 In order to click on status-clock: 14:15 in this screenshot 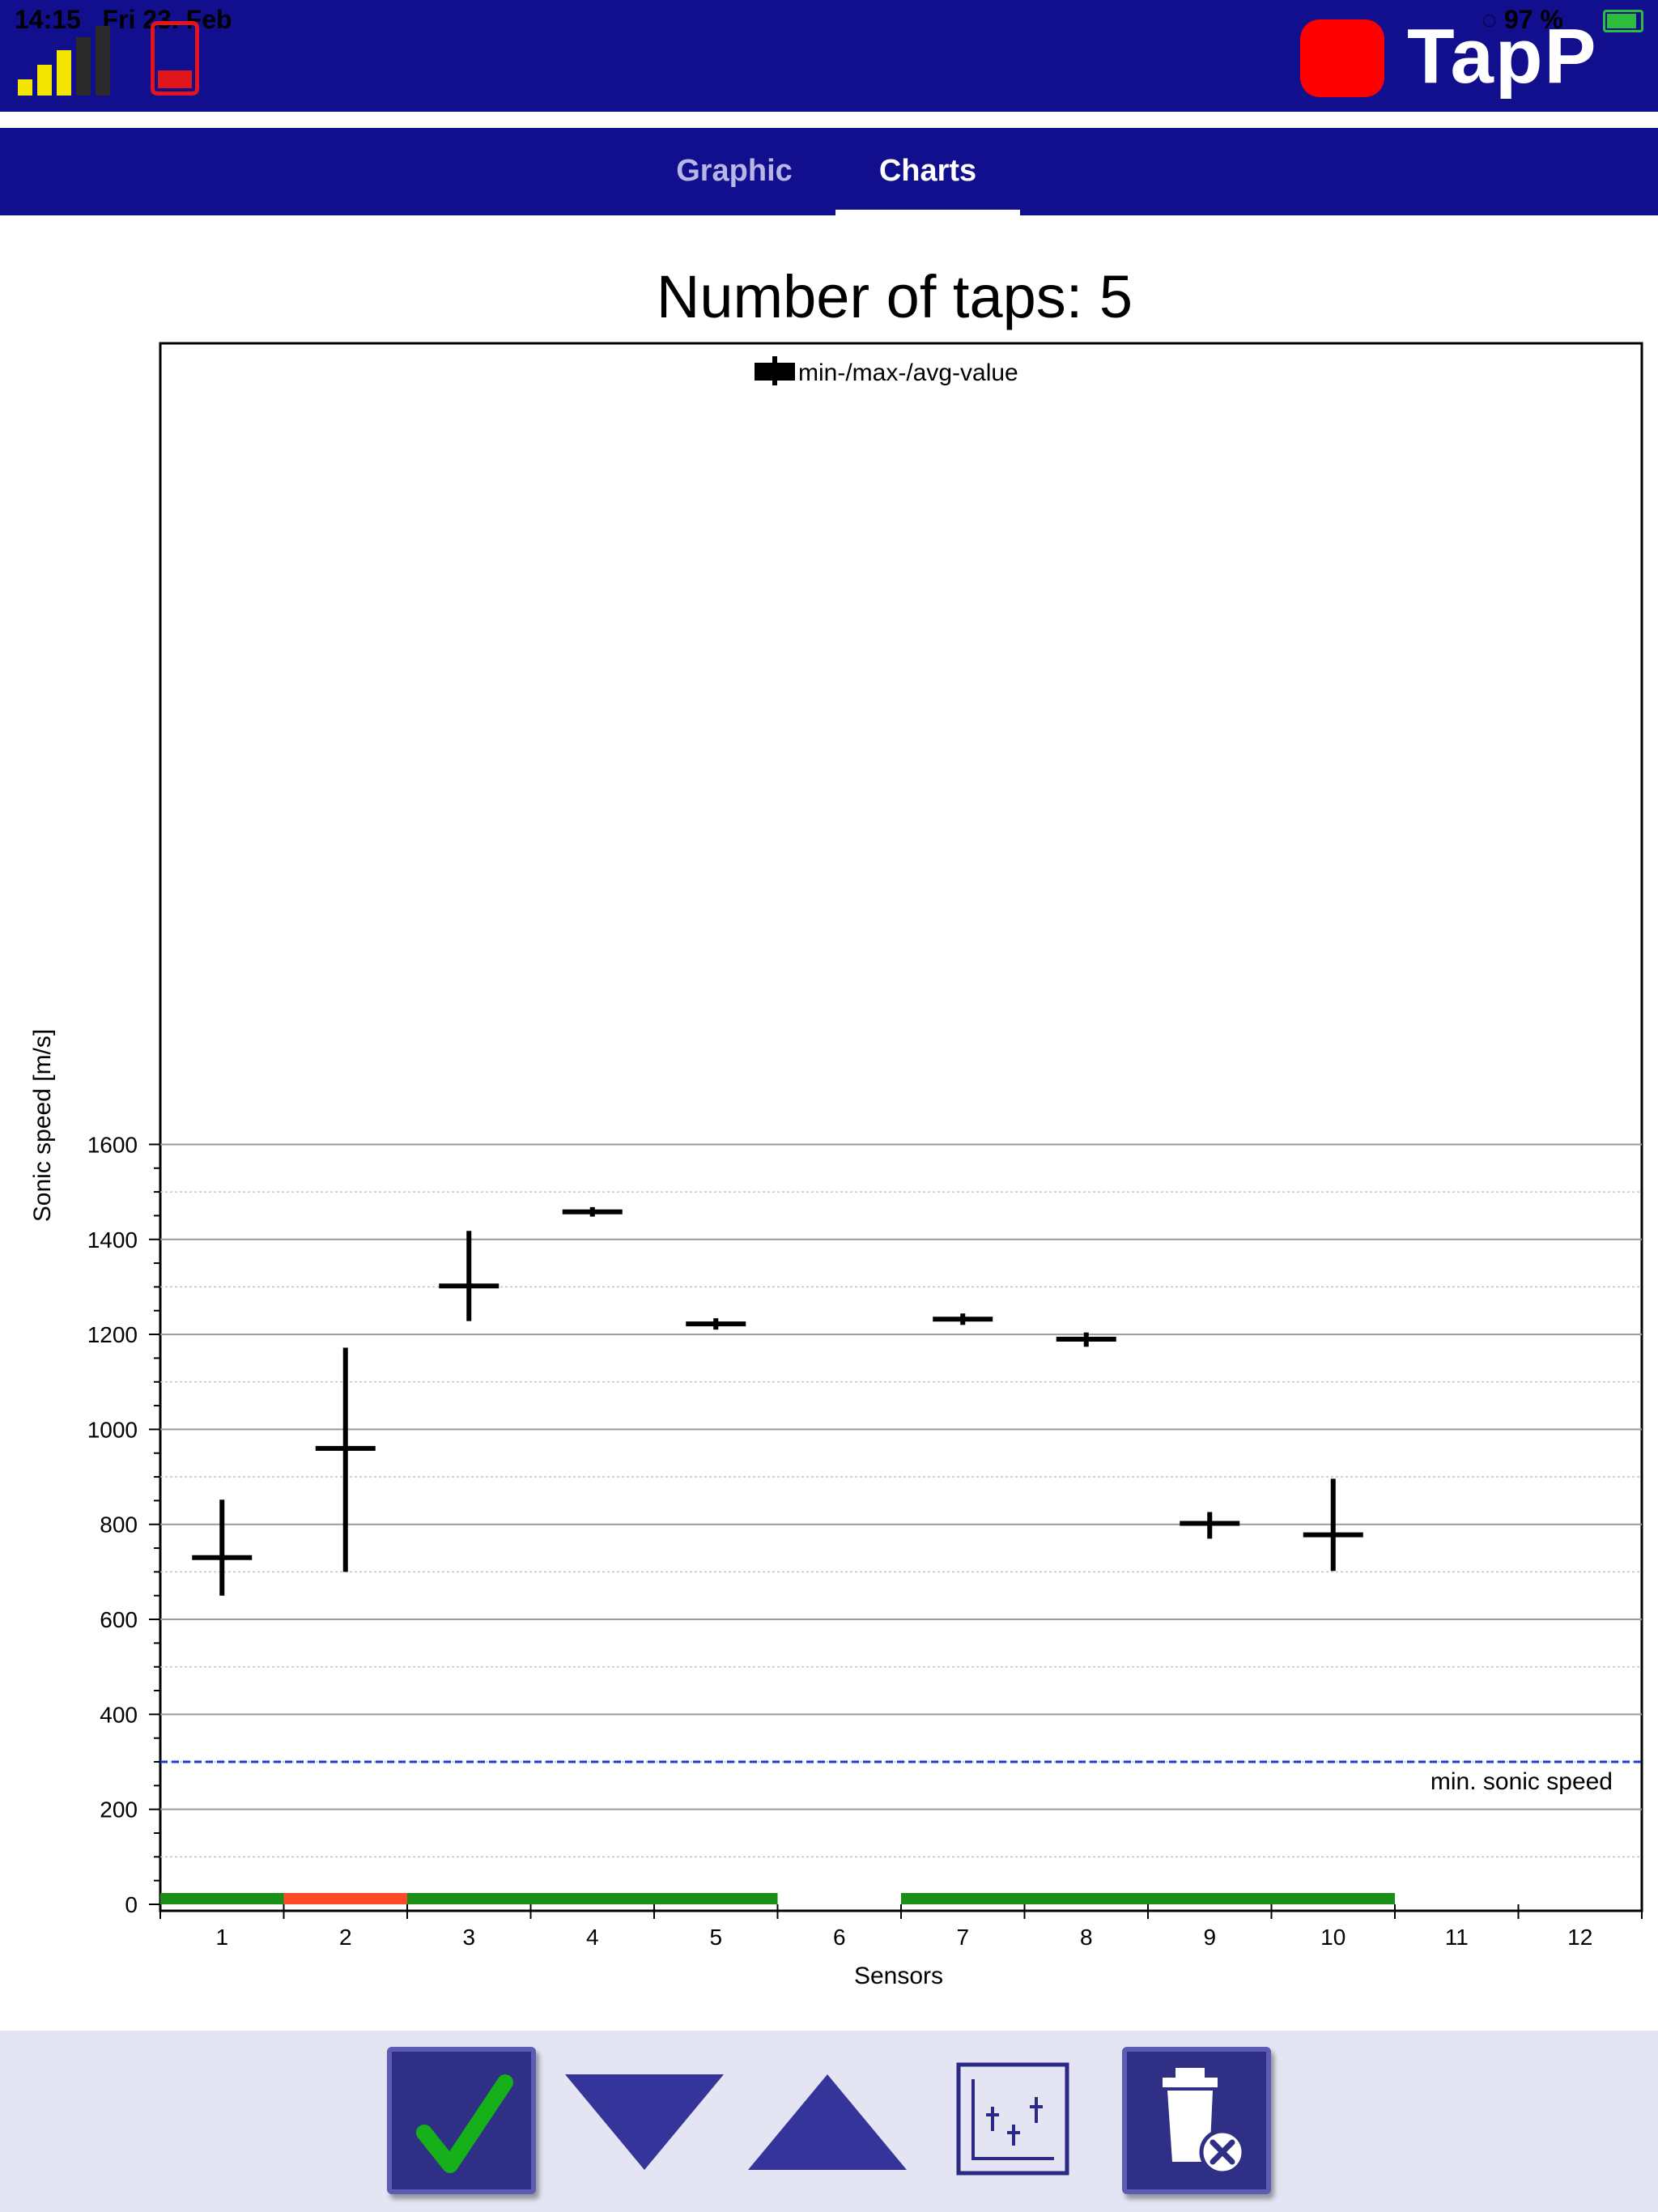, I will do `click(48, 19)`.